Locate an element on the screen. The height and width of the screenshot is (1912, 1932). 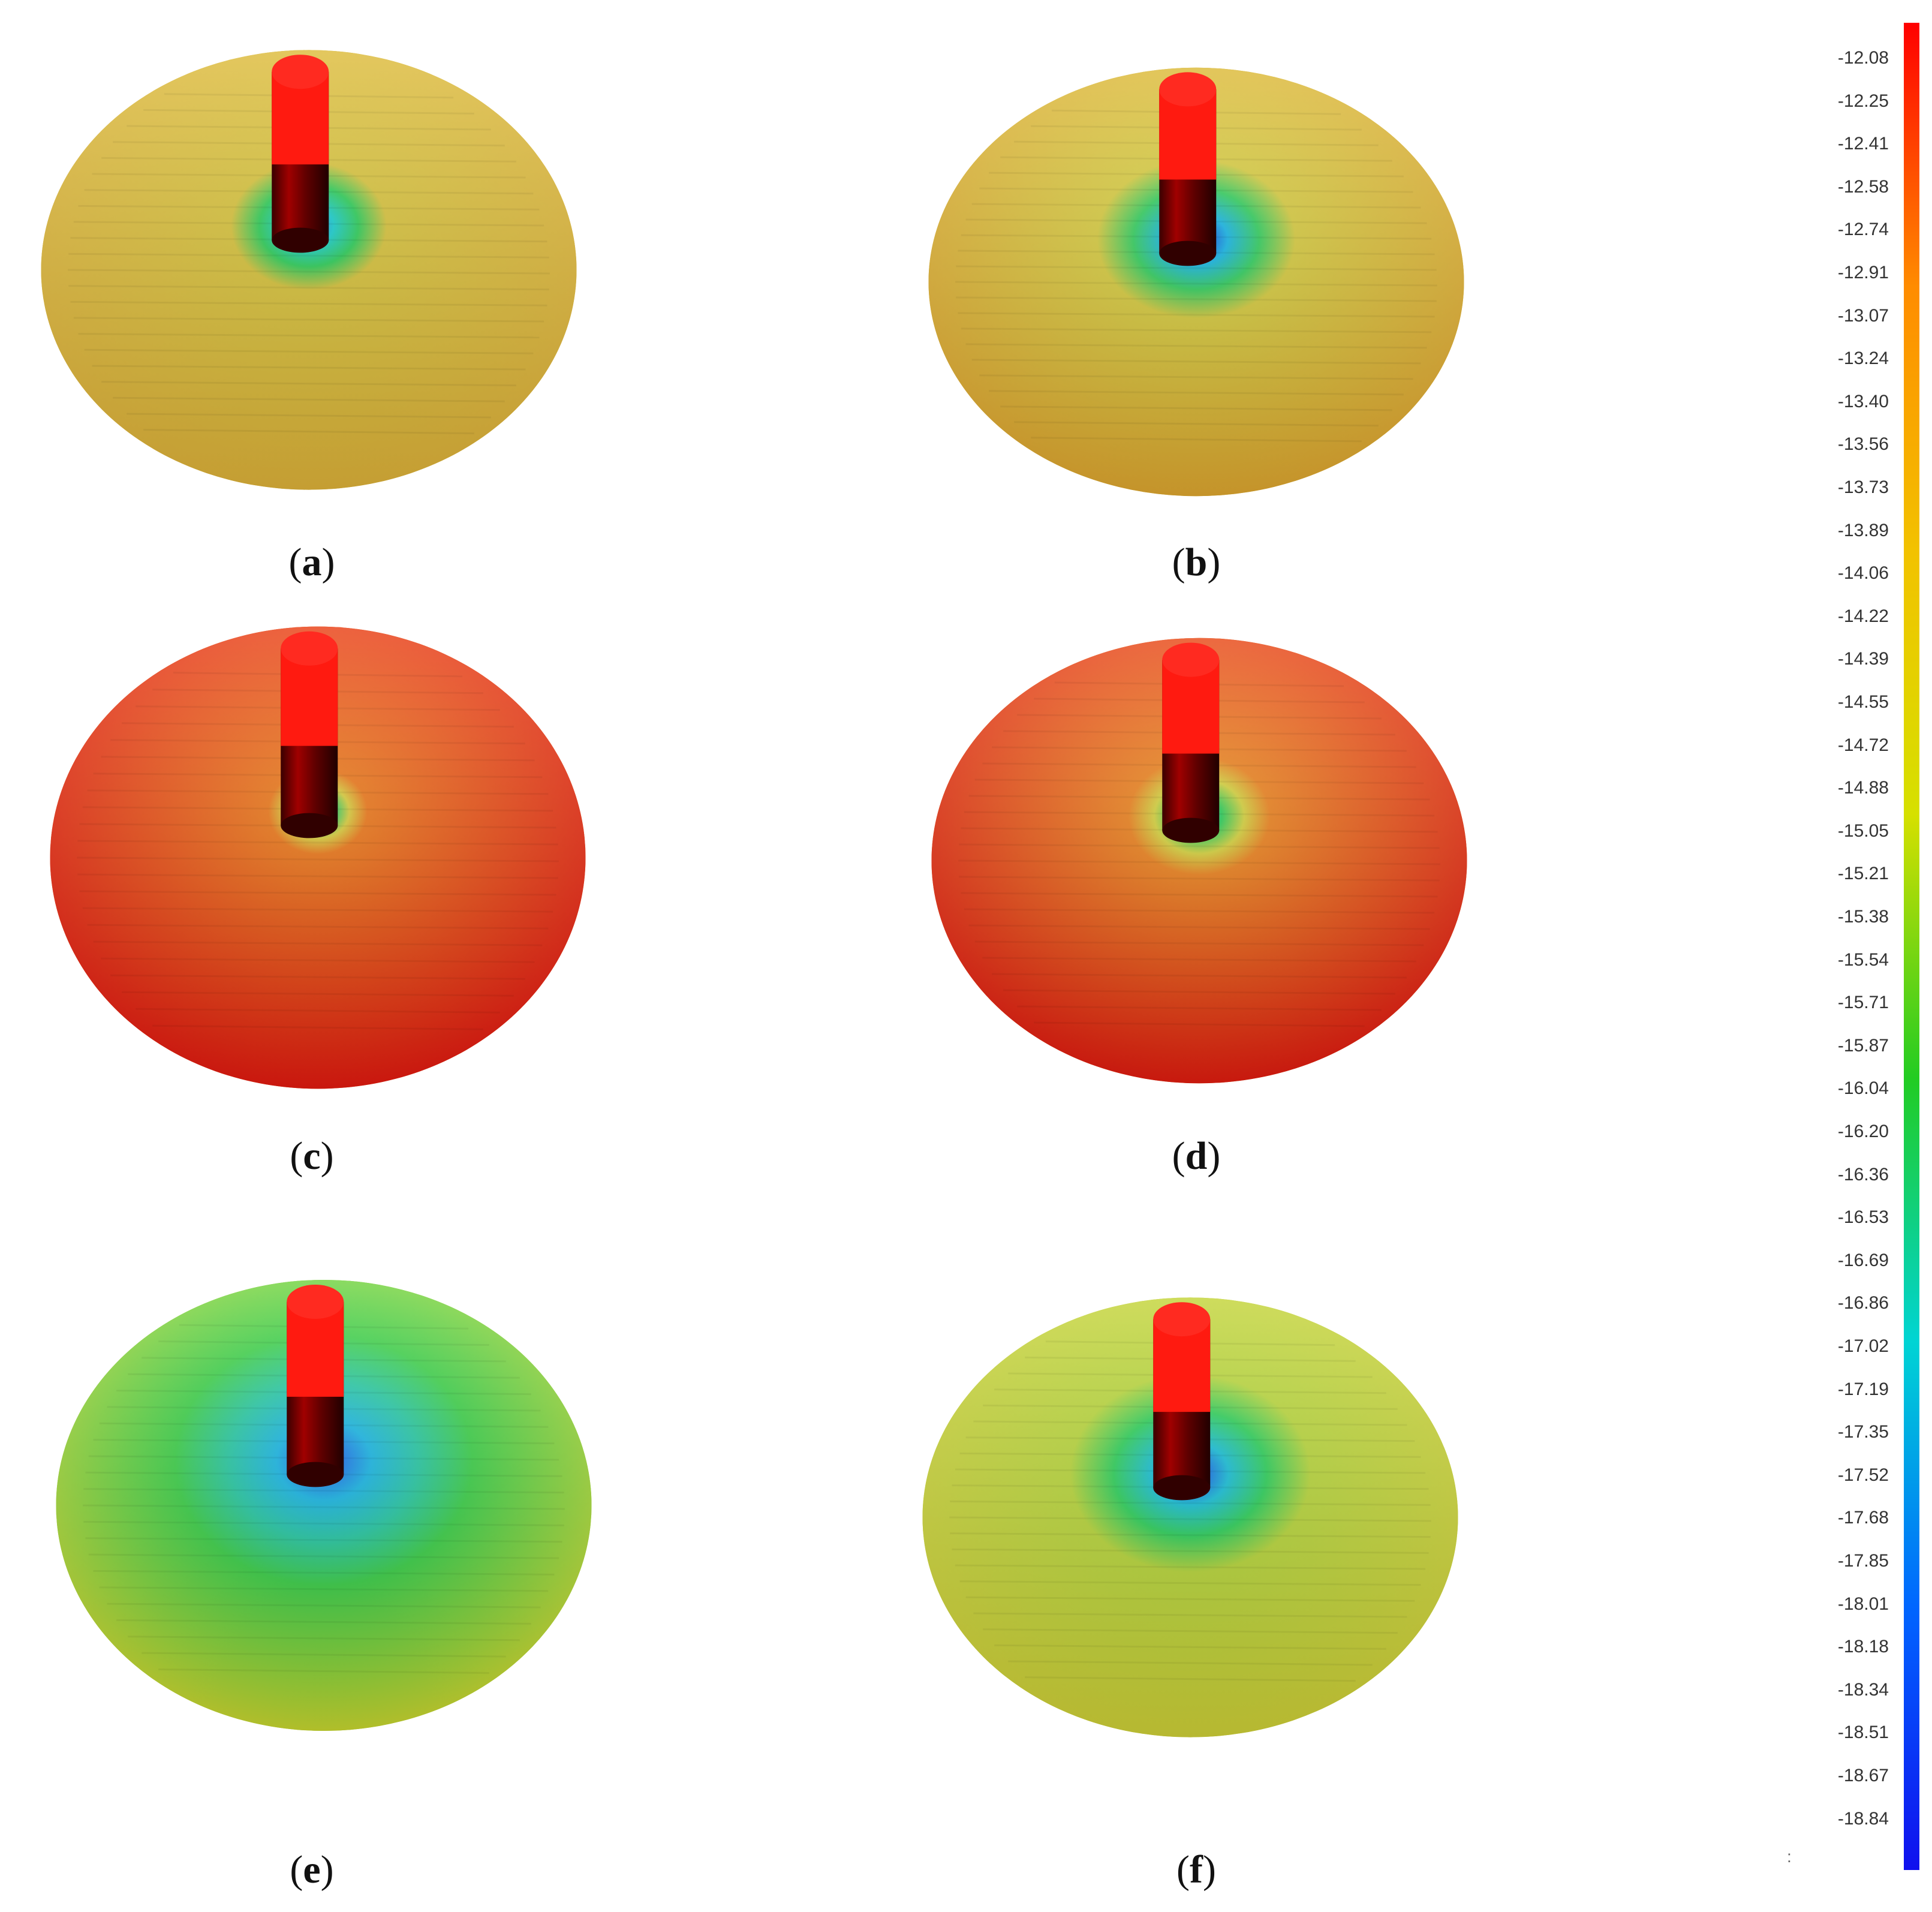
panel-b-bathymetry is located at coordinates (1196, 282).